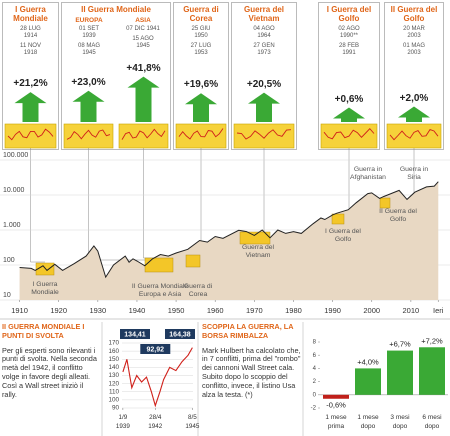 This screenshot has height=436, width=450. I want to click on war-fronts: 28 LUG 1914 11 NOV 1918, so click(30, 43).